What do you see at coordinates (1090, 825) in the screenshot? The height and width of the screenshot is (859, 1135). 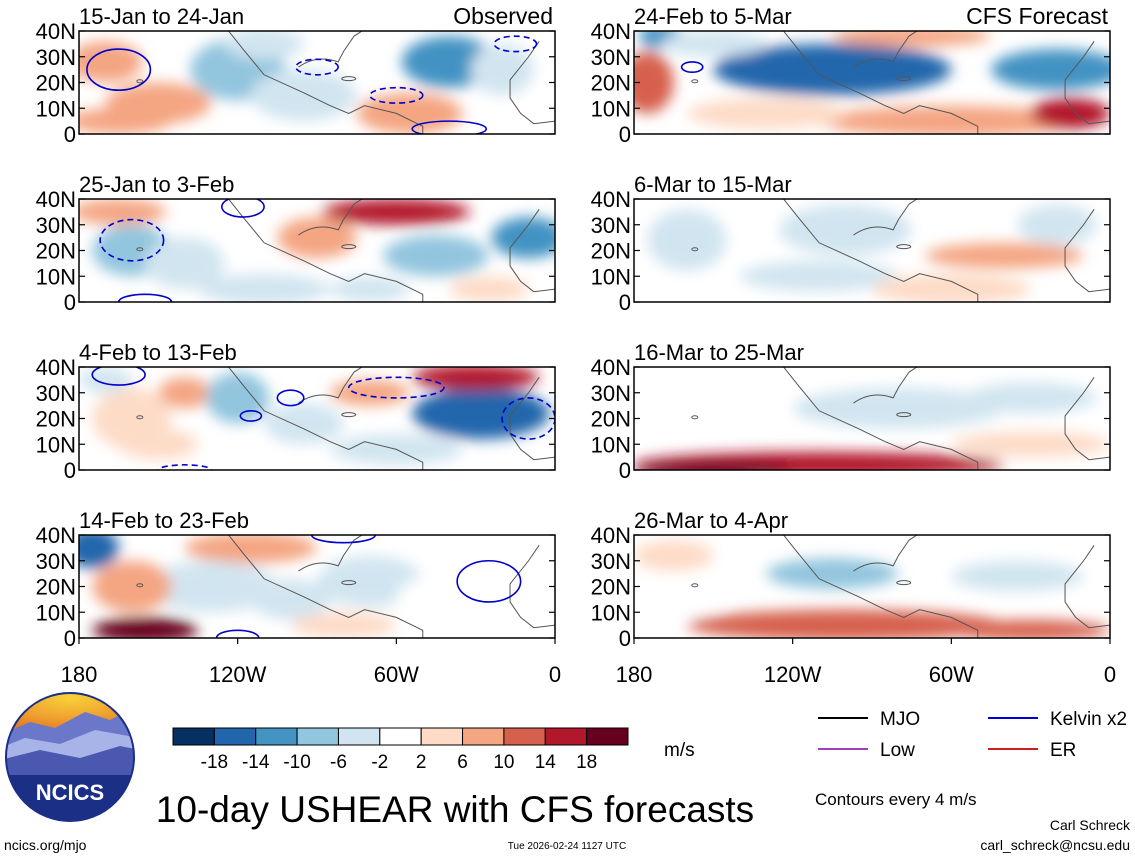 I see `footer-author: Carl Schreck` at bounding box center [1090, 825].